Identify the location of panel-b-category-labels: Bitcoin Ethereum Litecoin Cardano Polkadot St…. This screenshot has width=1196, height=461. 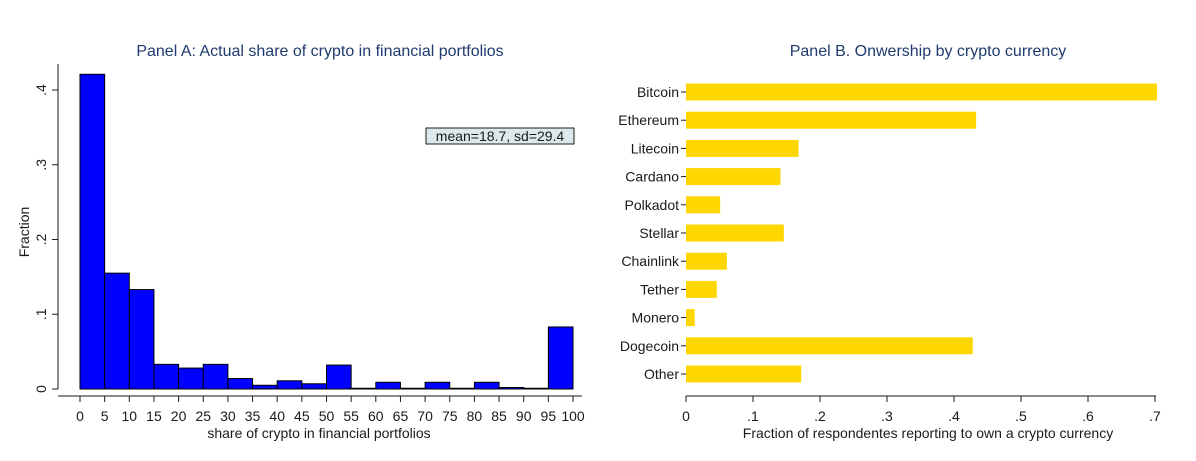
(652, 233).